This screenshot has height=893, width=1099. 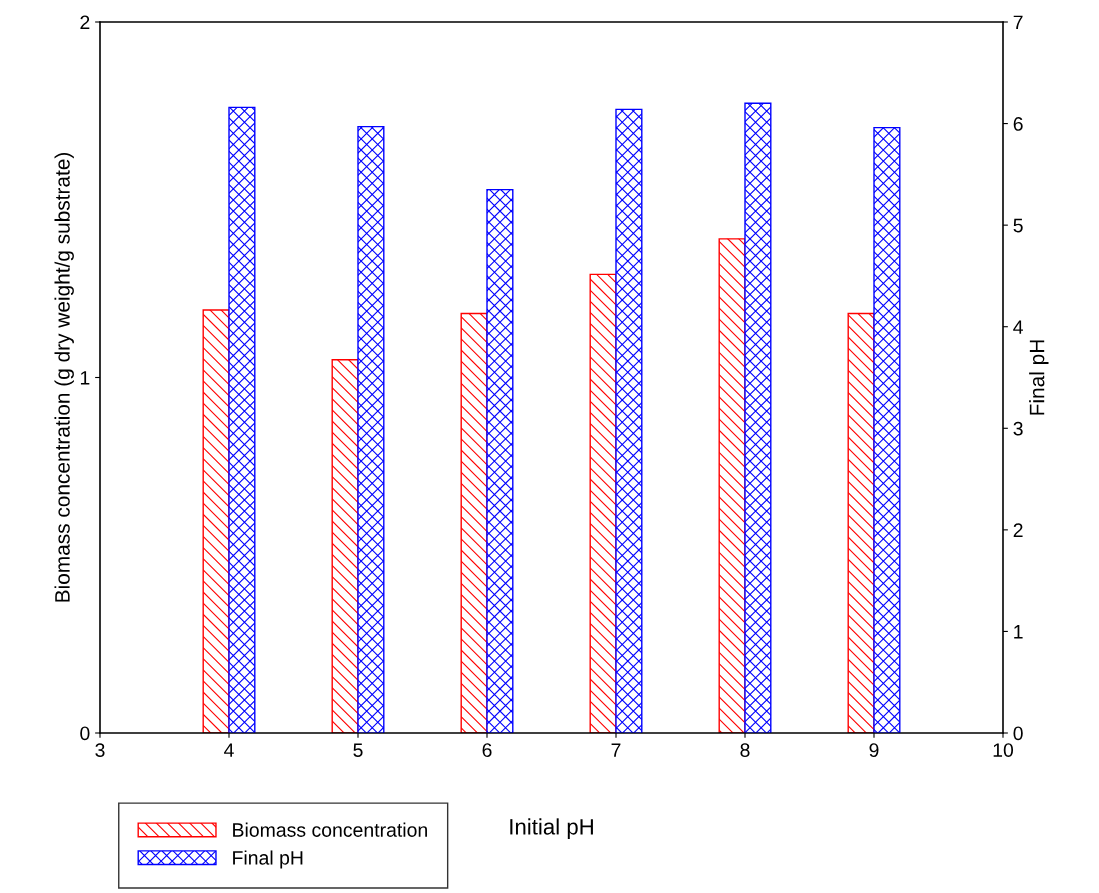 I want to click on y-axis-title: Biomass concentration (g dry weight/g substrate), so click(x=64, y=377).